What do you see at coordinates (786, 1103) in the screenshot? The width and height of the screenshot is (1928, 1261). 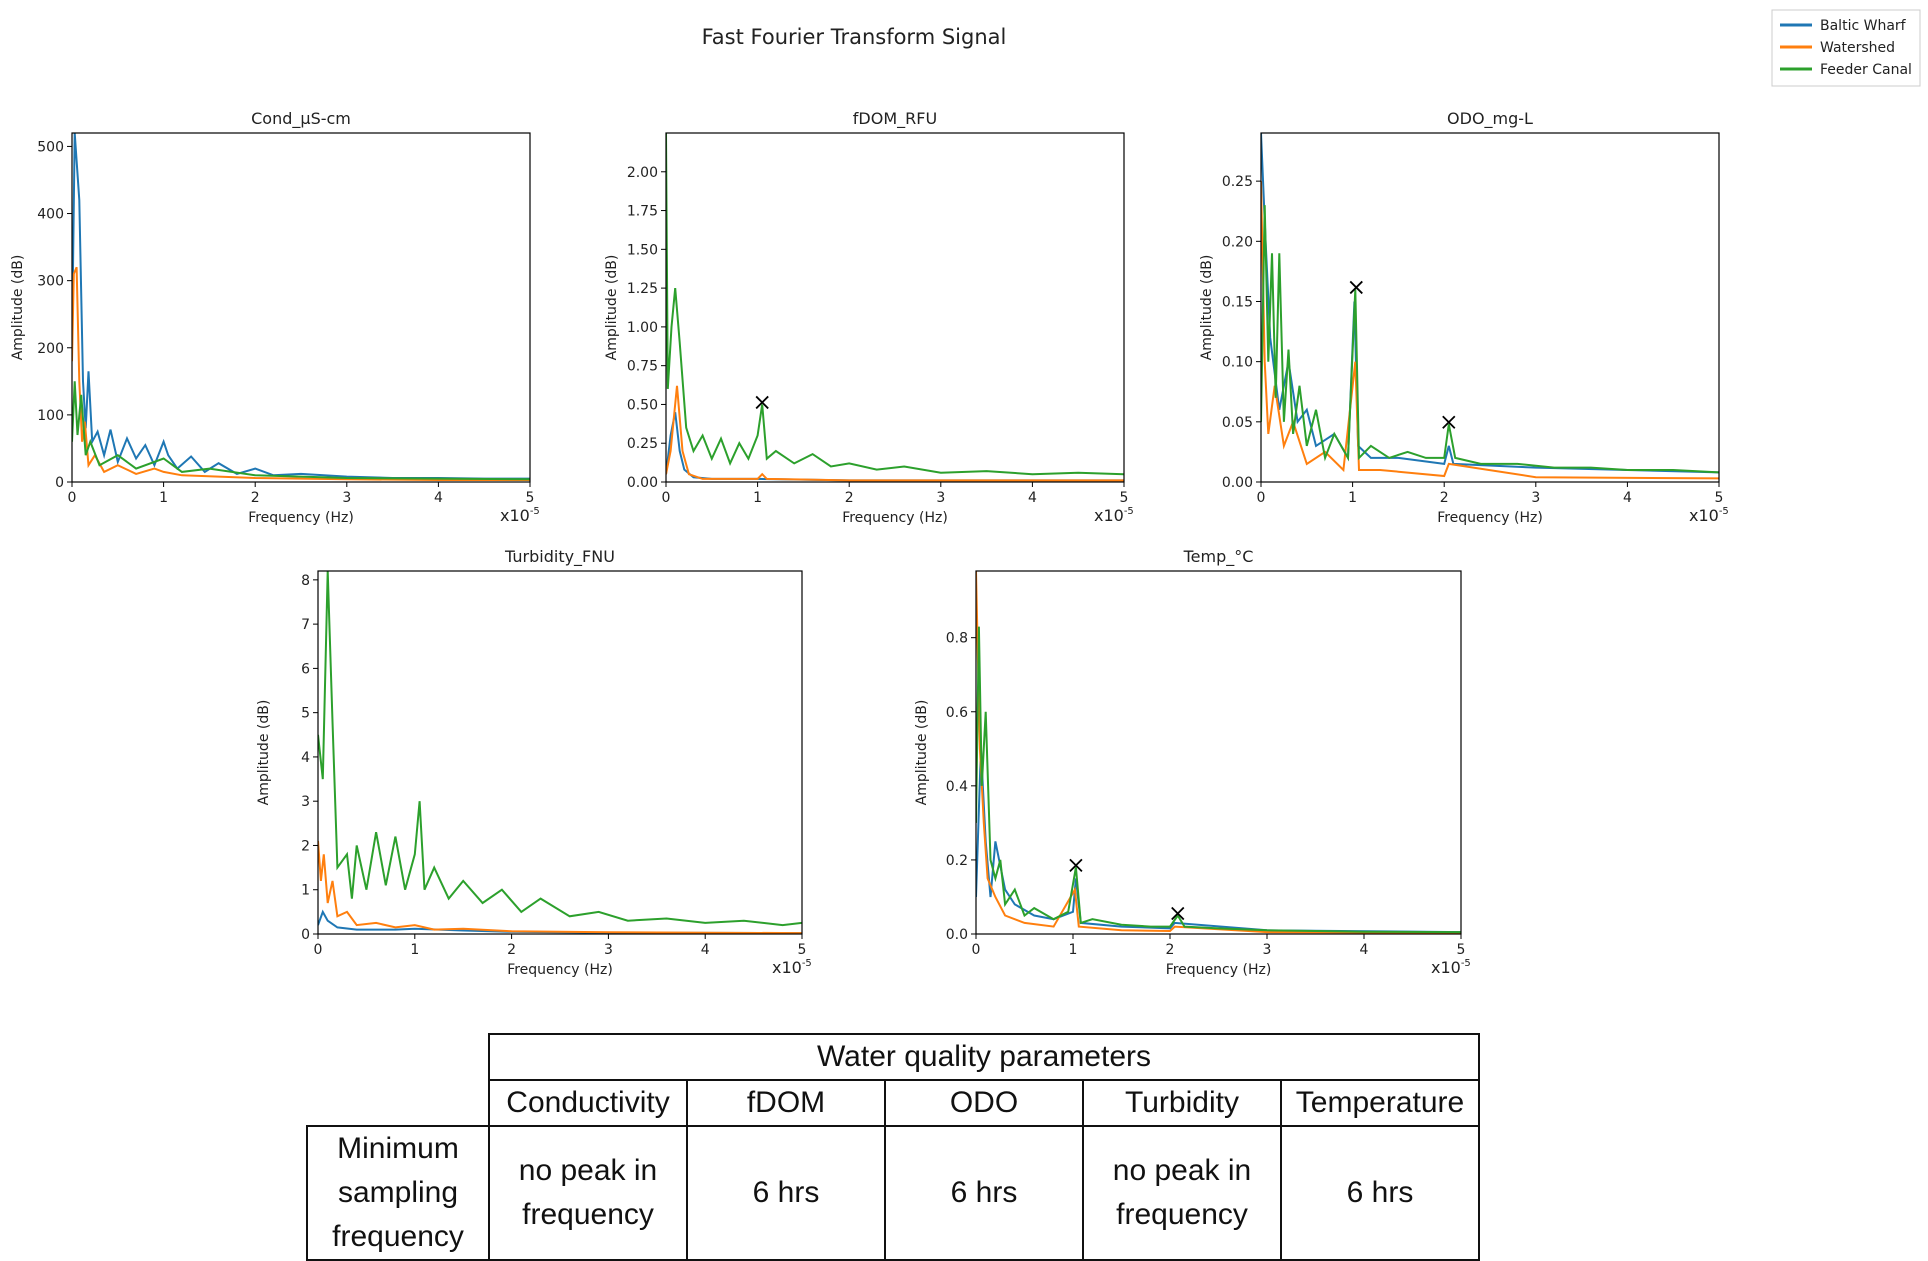 I see `table-col-fdom: fDOM` at bounding box center [786, 1103].